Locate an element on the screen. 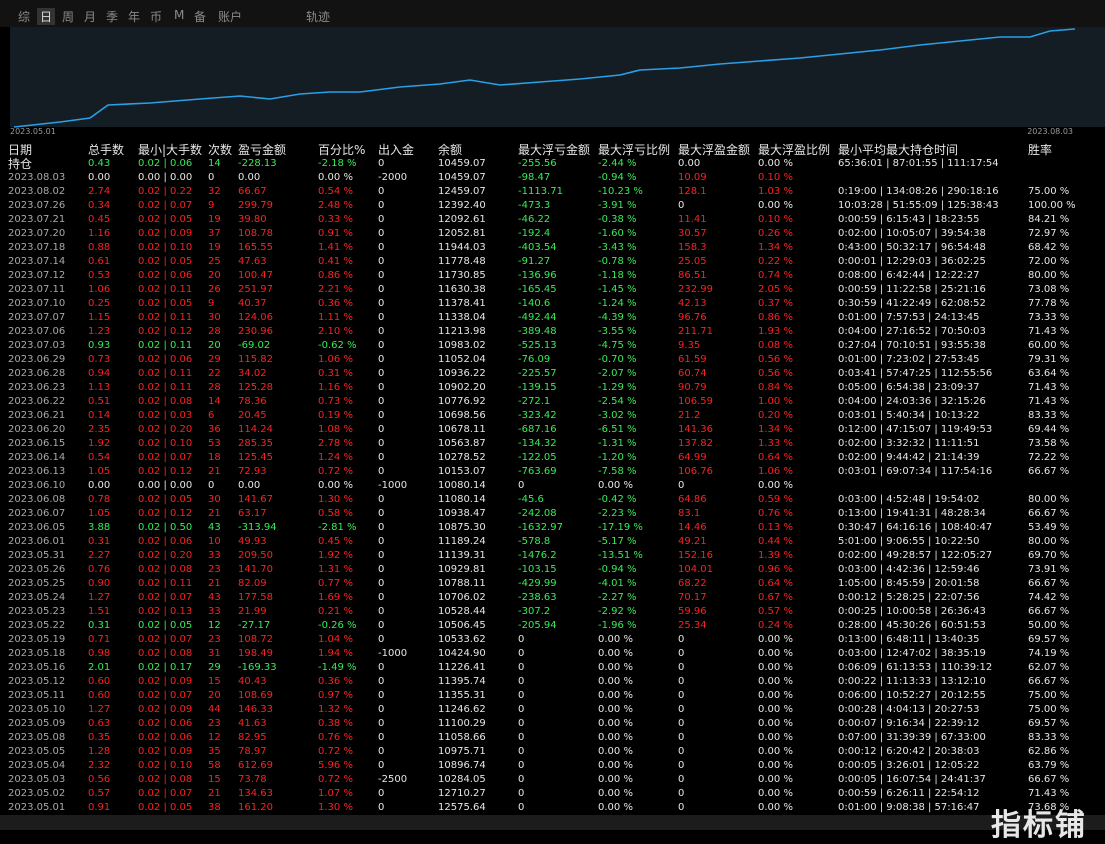 The image size is (1105, 844). tab: 备 is located at coordinates (200, 17).